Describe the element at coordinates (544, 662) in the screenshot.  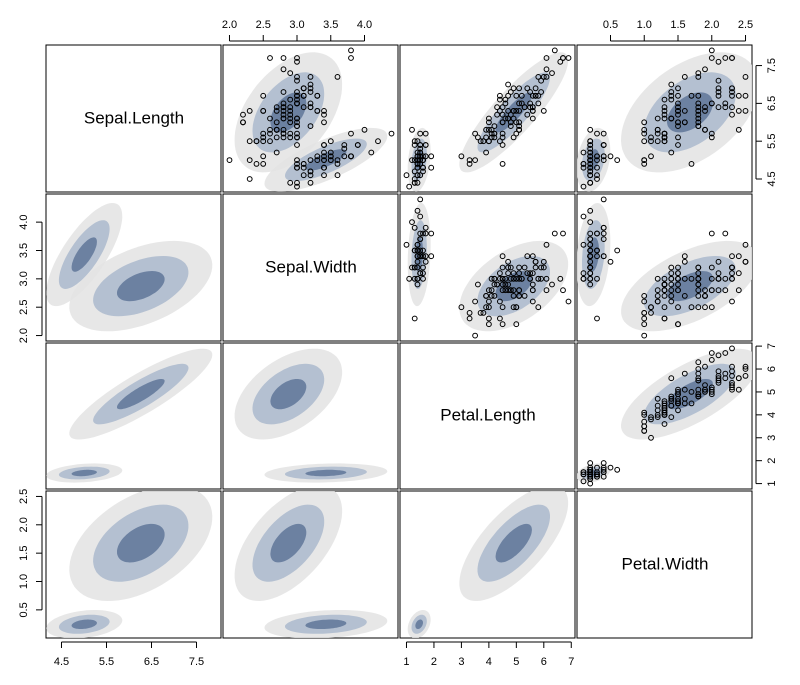
I see `tick-label: 6` at that location.